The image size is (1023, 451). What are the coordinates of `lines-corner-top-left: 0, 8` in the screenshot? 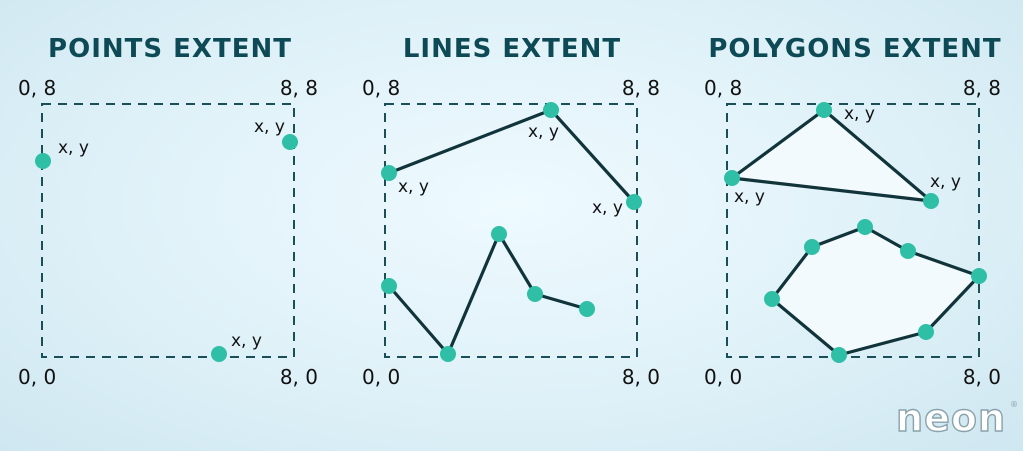 It's located at (381, 88).